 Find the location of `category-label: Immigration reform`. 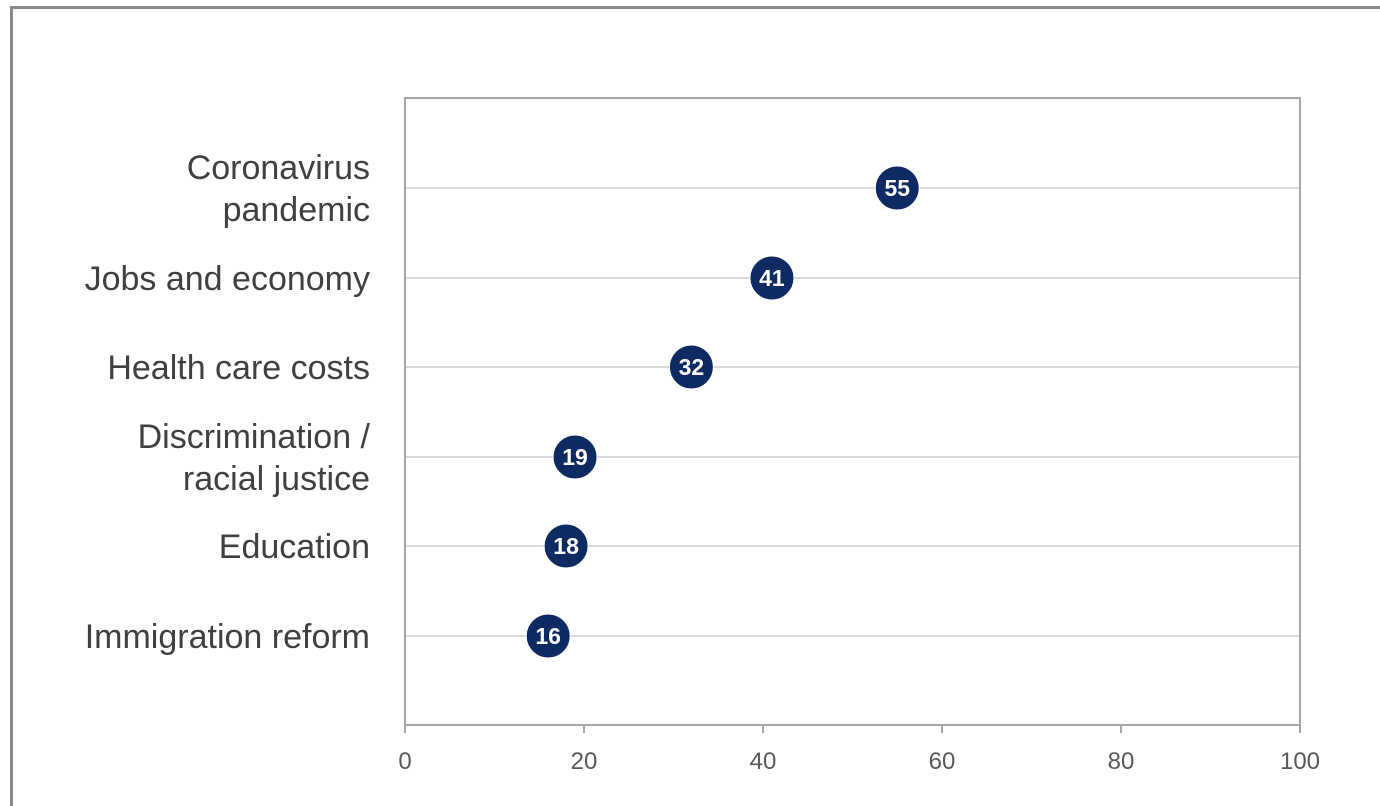

category-label: Immigration reform is located at coordinates (227, 637).